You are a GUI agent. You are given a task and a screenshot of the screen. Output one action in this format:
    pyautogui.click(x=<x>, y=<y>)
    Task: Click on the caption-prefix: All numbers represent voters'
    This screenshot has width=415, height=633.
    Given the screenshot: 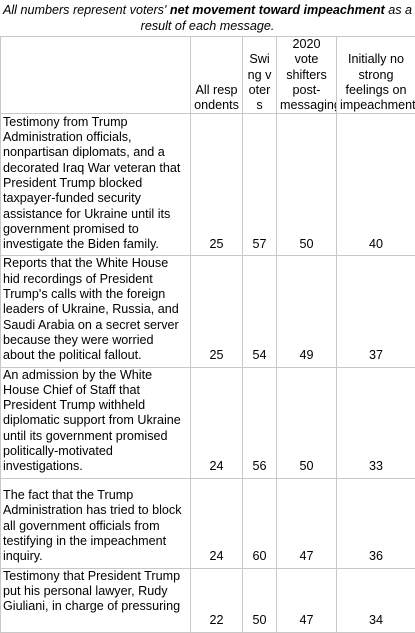 What is the action you would take?
    pyautogui.click(x=86, y=10)
    